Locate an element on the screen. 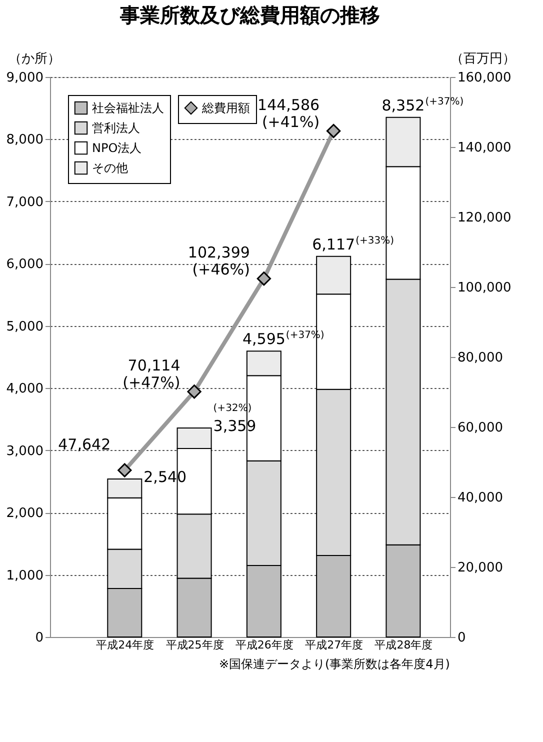 Image resolution: width=543 pixels, height=742 pixels. x-tick-label: 平成26年度 is located at coordinates (264, 645).